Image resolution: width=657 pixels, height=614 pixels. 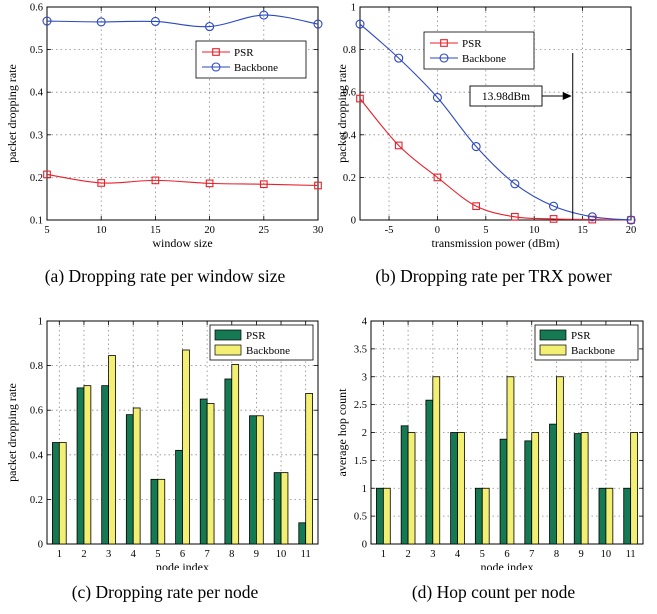 What do you see at coordinates (364, 377) in the screenshot?
I see `y-tick-label: 3` at bounding box center [364, 377].